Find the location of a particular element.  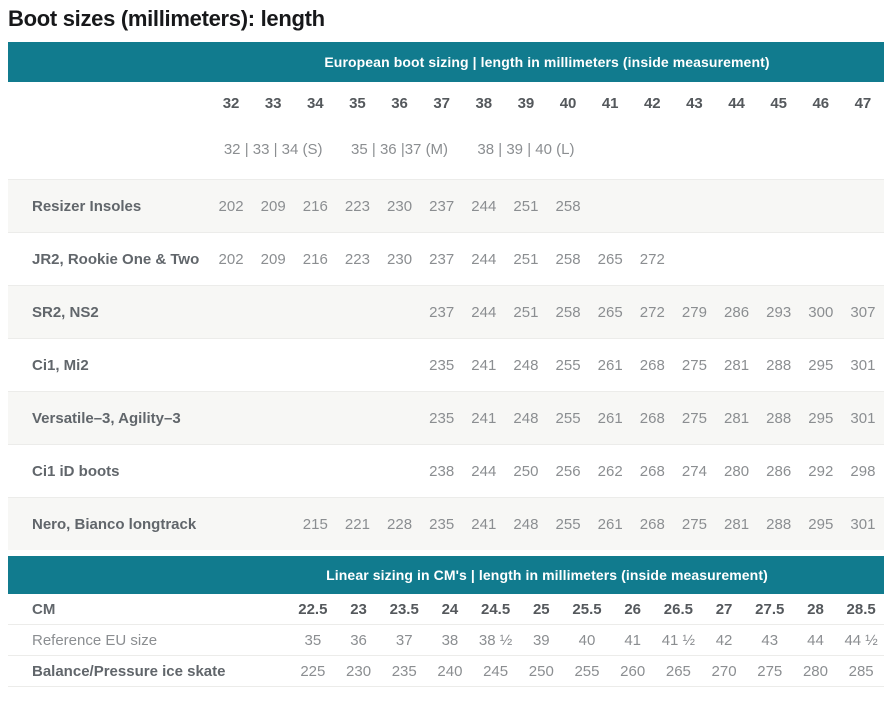

cm-value: 275 is located at coordinates (770, 671).